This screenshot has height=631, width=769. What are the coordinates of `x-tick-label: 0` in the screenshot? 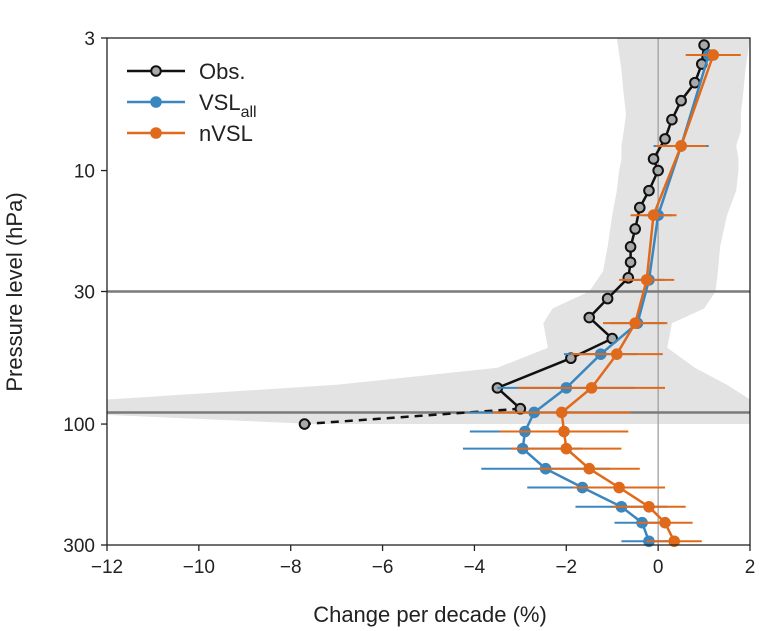 It's located at (658, 567).